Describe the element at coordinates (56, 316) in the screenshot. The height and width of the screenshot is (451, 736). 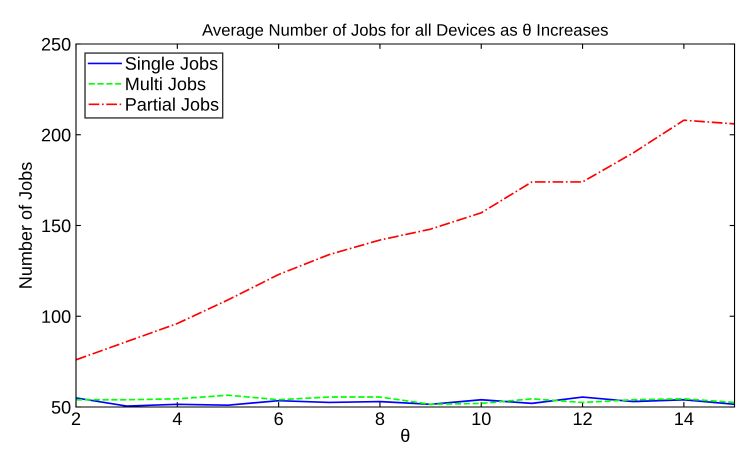
I see `y-tick-label: 100` at that location.